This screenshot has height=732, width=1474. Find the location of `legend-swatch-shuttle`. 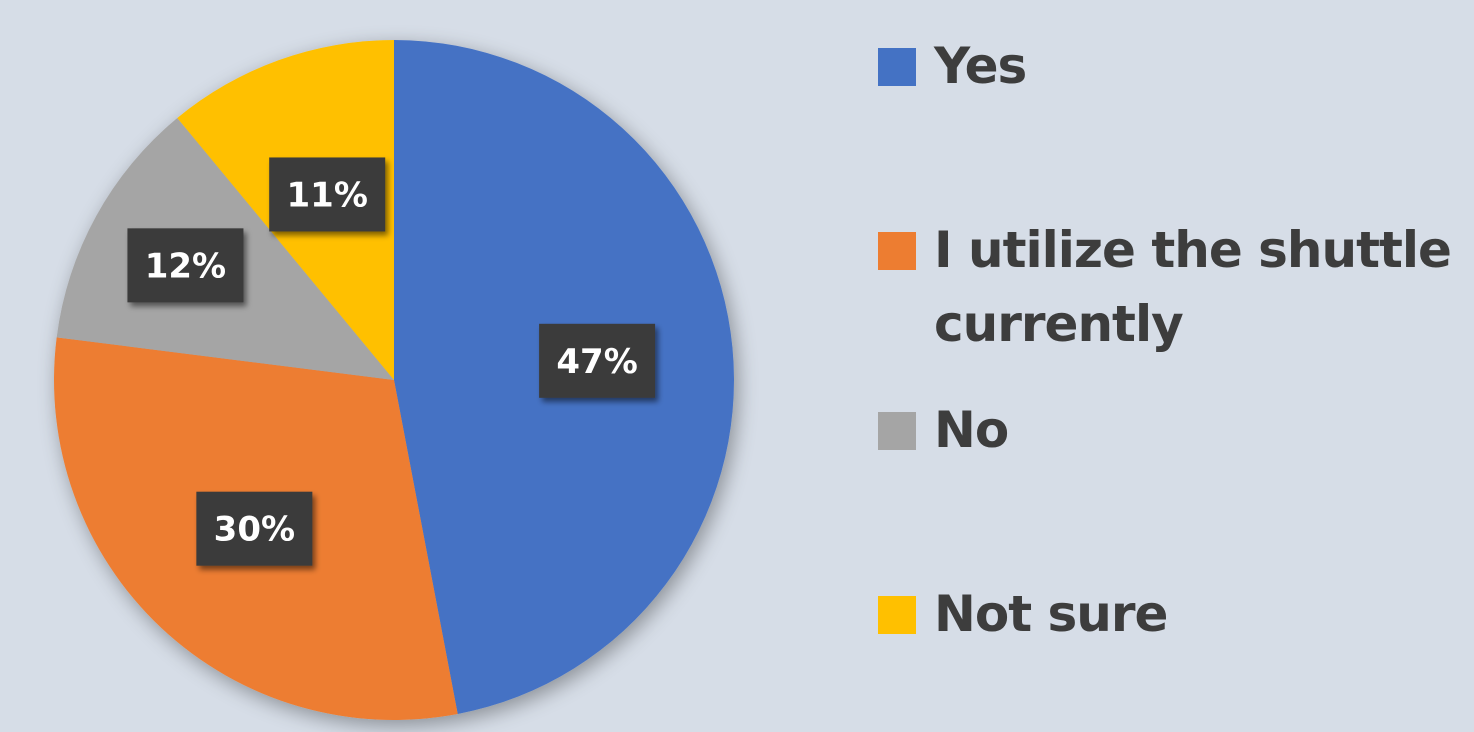

legend-swatch-shuttle is located at coordinates (897, 251).